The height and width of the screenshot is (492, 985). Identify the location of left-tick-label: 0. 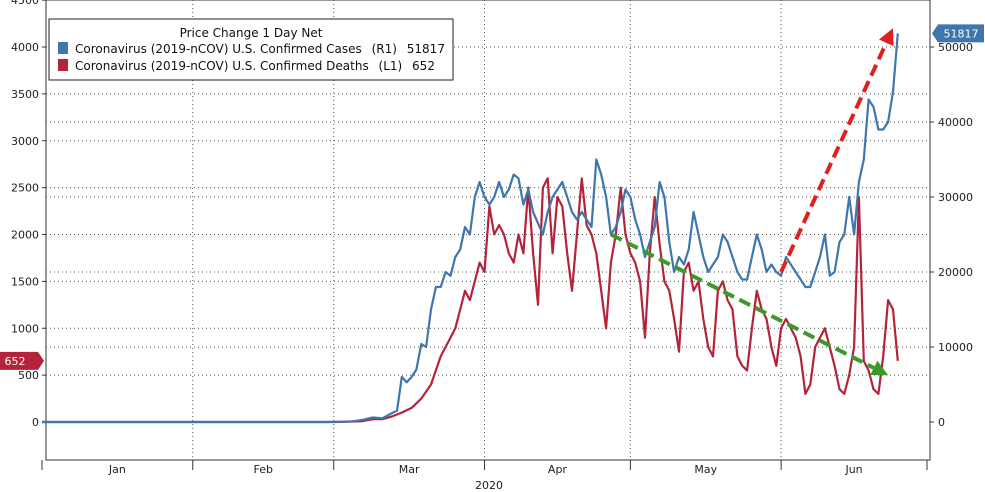
(35, 422).